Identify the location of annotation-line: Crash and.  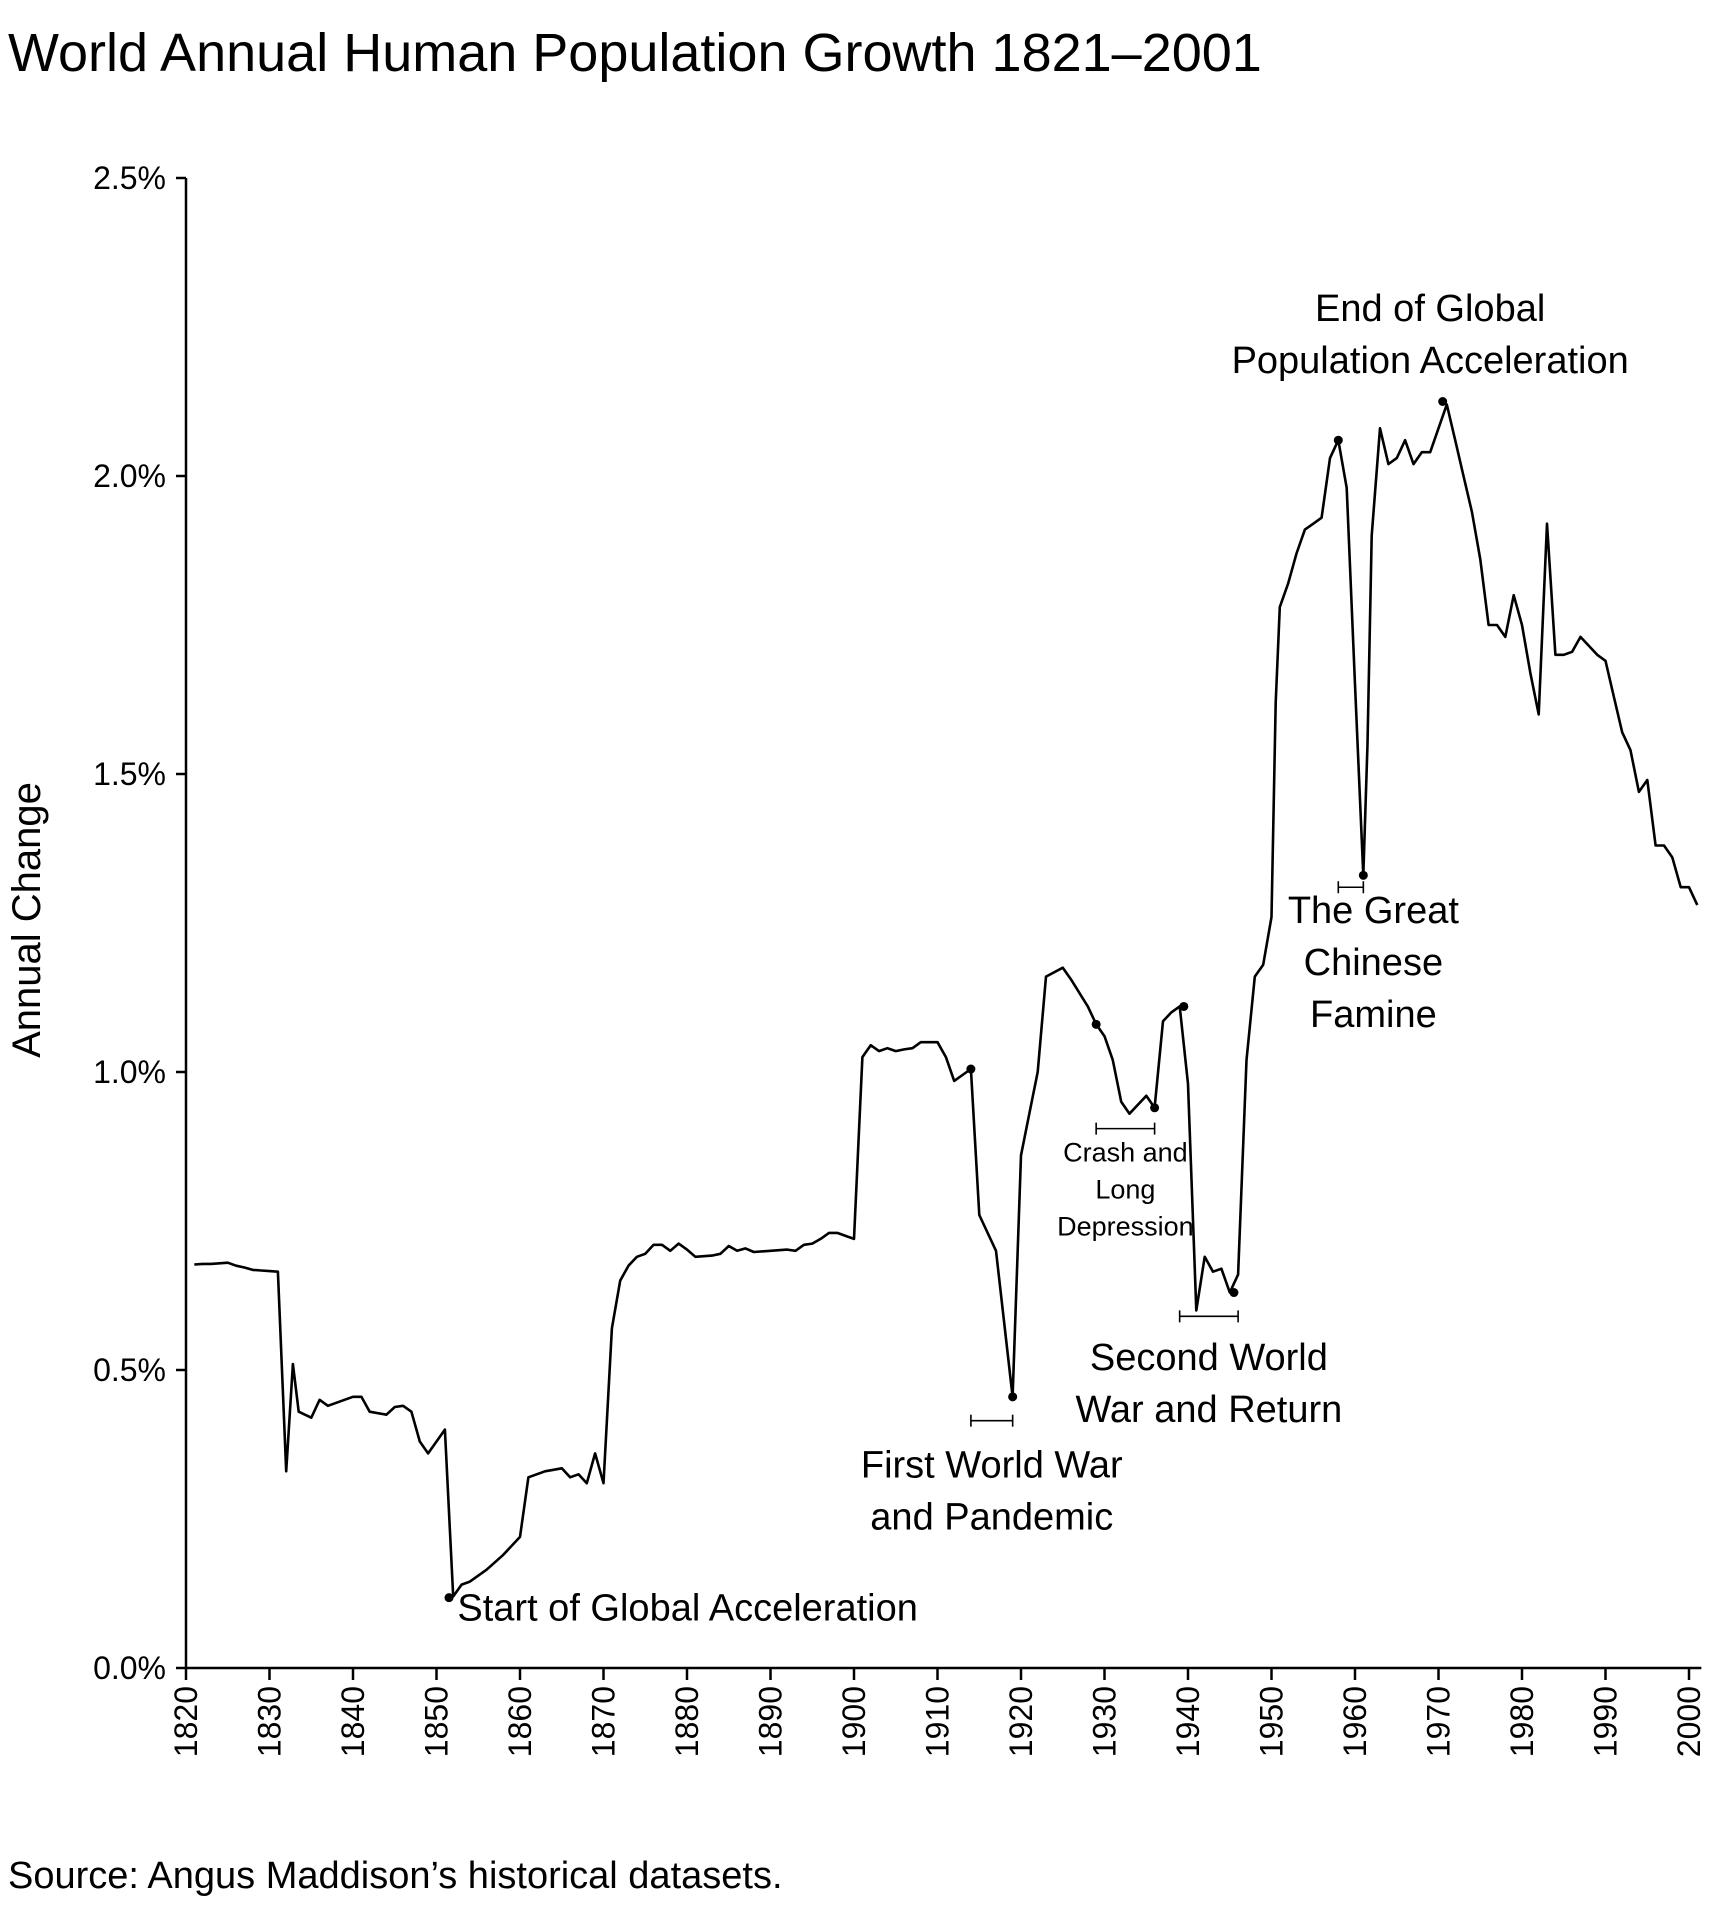
(1125, 1152).